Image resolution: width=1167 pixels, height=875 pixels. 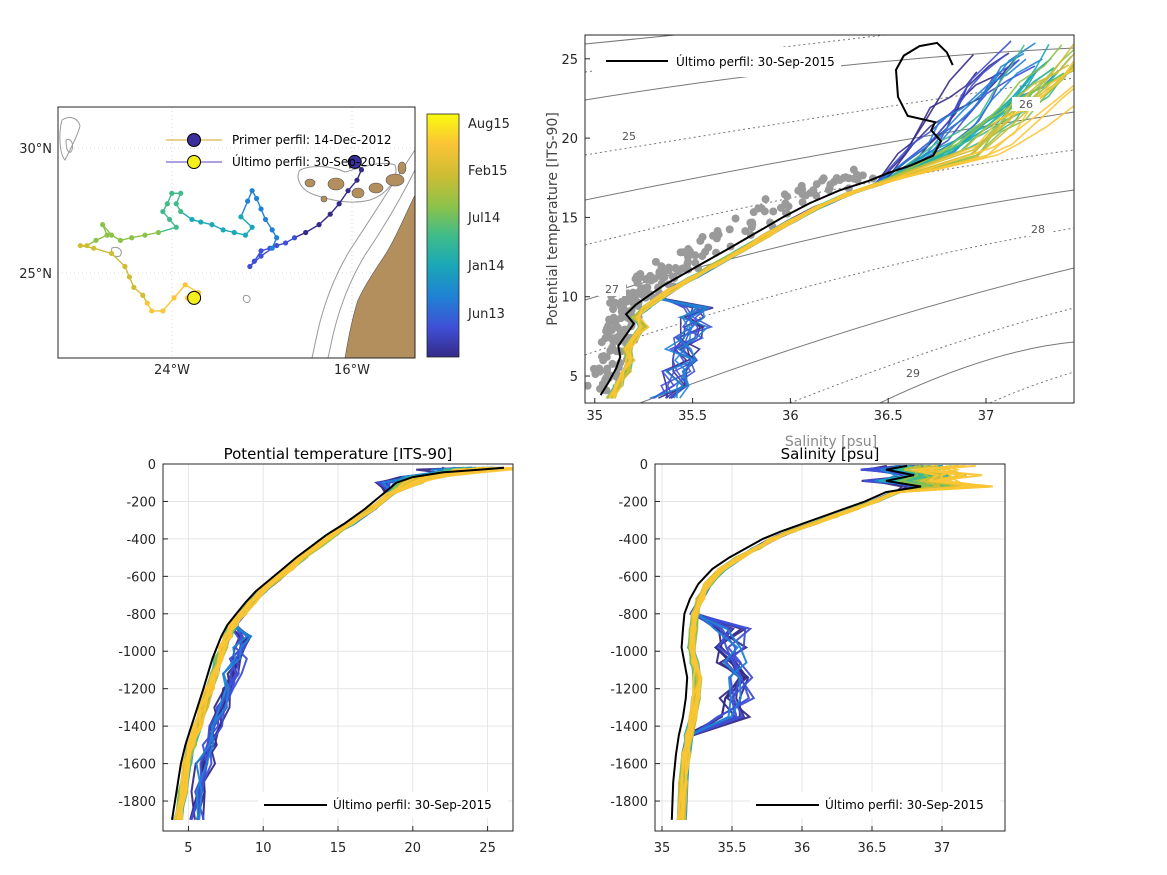 I want to click on map-content, so click(x=236, y=232).